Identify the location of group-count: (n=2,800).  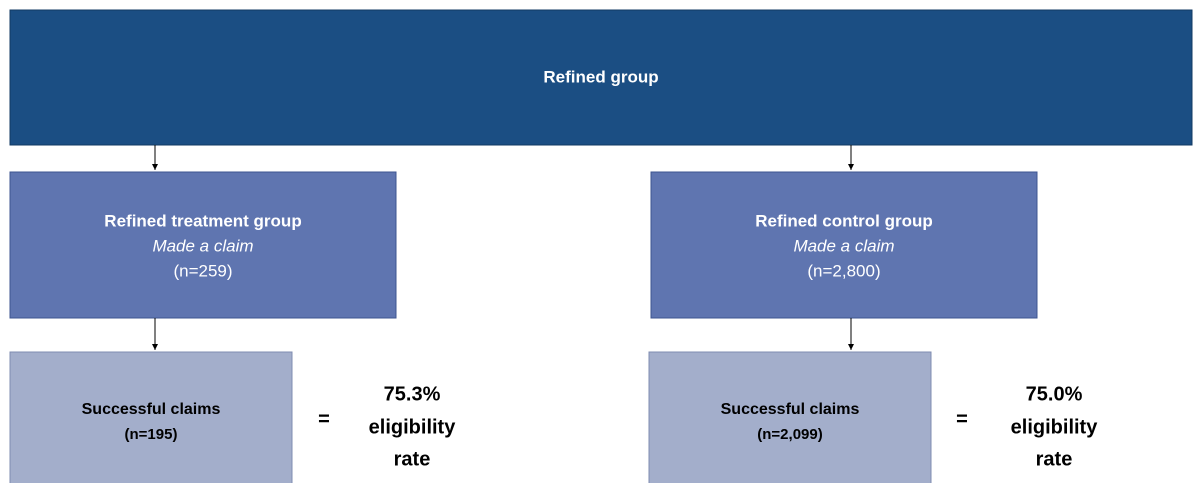
(843, 270).